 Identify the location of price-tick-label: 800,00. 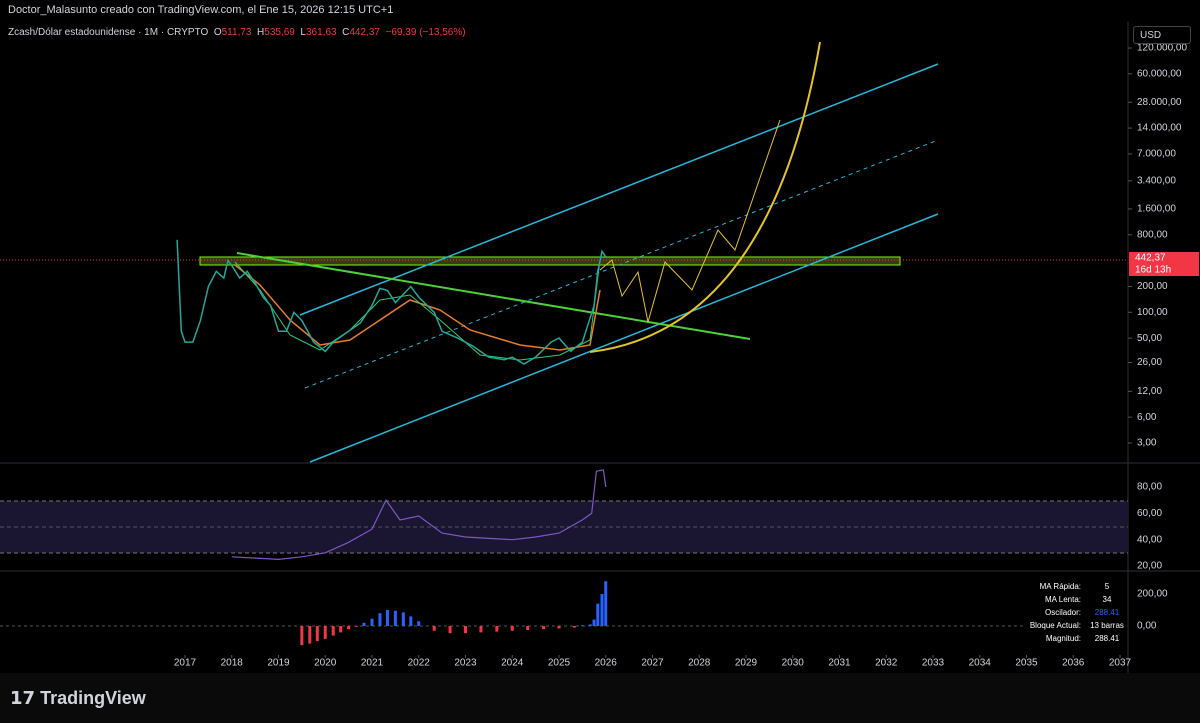
(1152, 234).